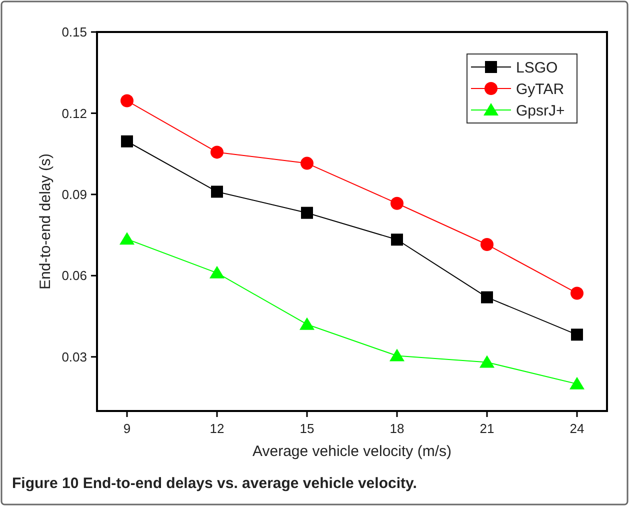 The width and height of the screenshot is (629, 506). Describe the element at coordinates (487, 428) in the screenshot. I see `x-tick-label: 21` at that location.